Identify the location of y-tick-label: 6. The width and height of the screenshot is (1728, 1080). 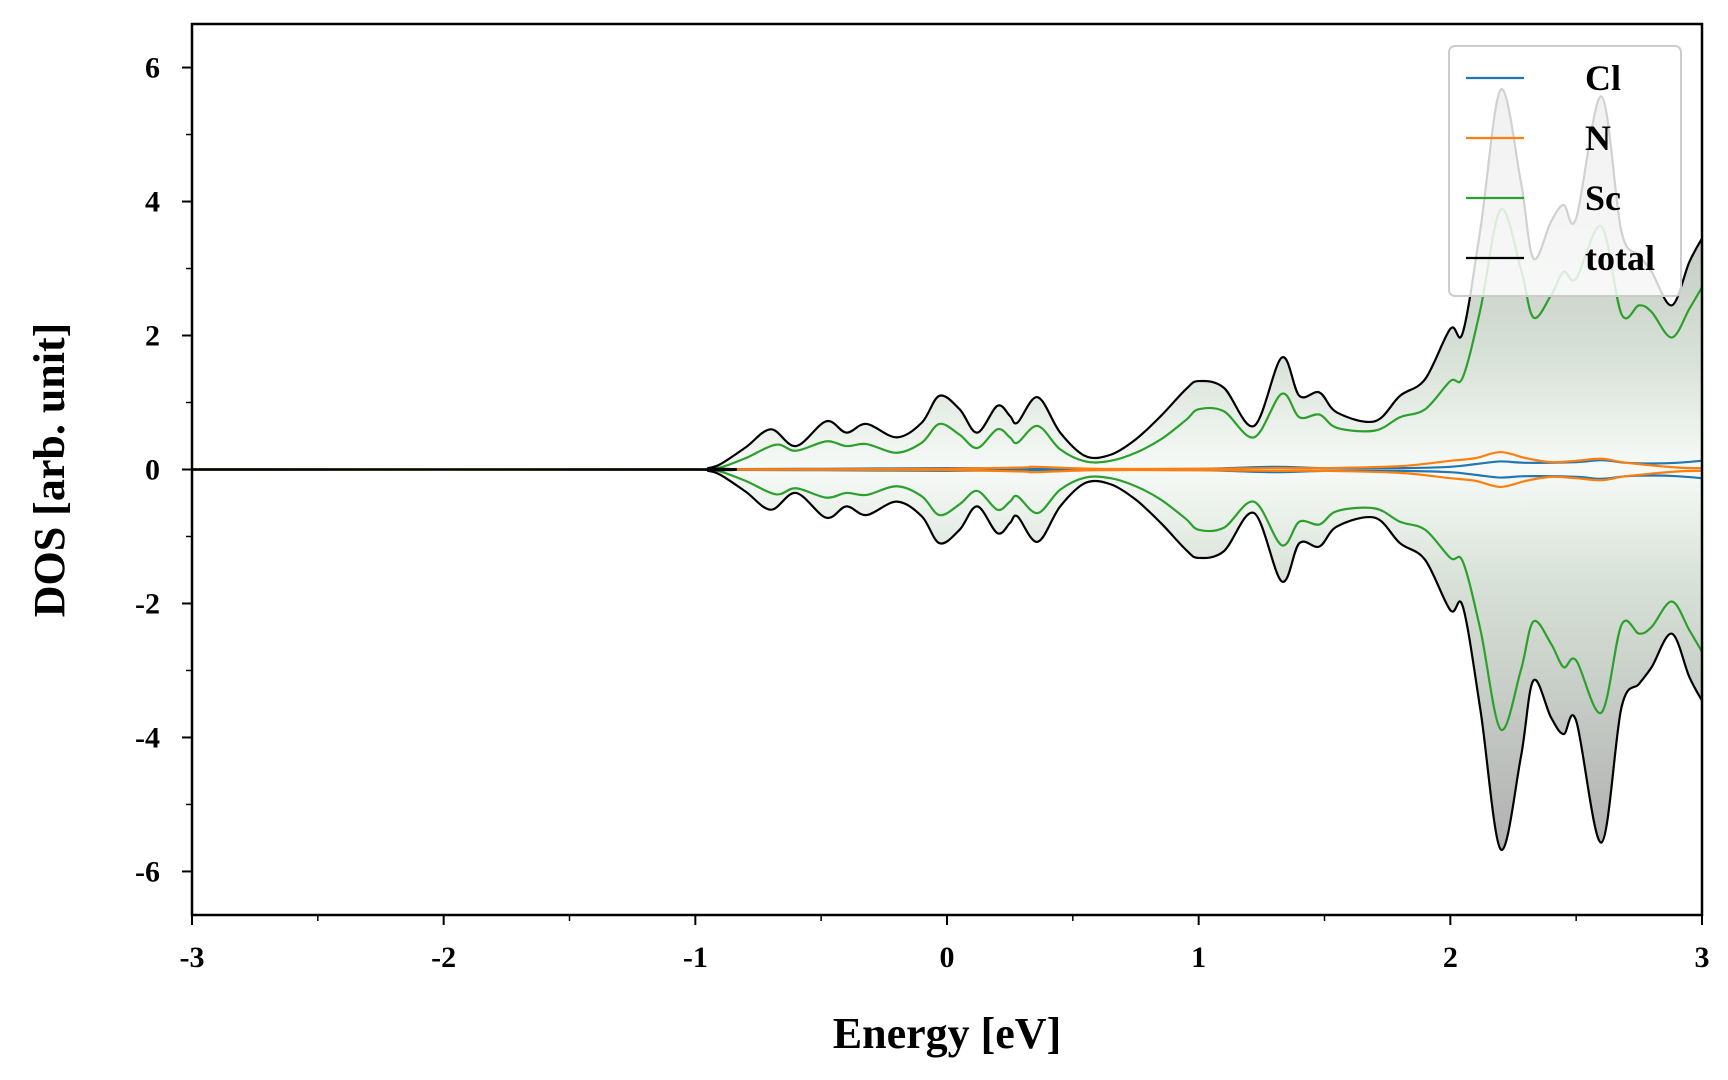
(152, 68).